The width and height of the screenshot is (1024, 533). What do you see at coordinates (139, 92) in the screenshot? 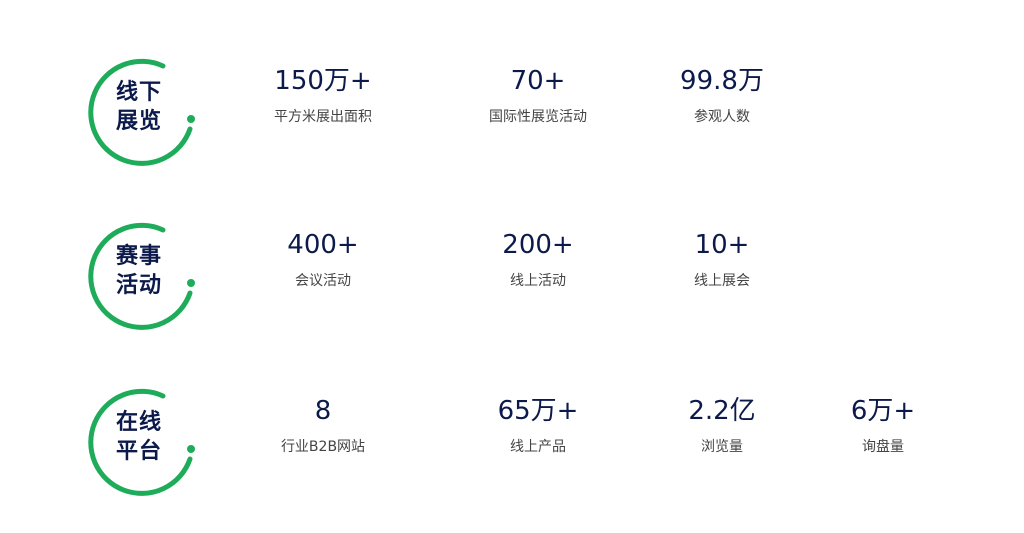
I see `title-line-1: 线下` at bounding box center [139, 92].